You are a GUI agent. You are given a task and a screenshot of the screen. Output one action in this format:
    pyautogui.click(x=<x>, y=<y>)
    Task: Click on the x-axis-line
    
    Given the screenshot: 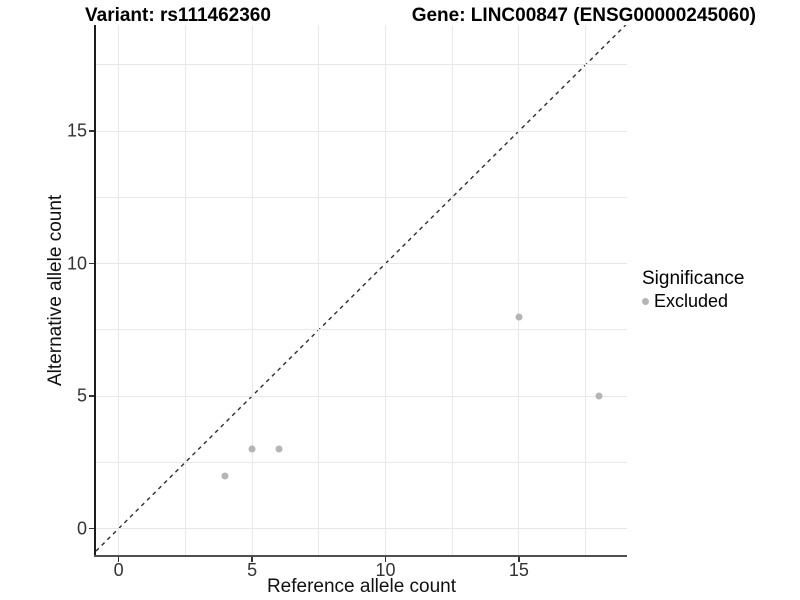 What is the action you would take?
    pyautogui.click(x=360, y=556)
    